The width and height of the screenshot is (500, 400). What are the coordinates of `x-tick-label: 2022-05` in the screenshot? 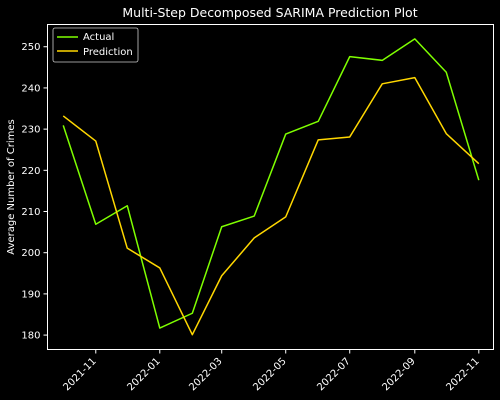 It's located at (269, 374).